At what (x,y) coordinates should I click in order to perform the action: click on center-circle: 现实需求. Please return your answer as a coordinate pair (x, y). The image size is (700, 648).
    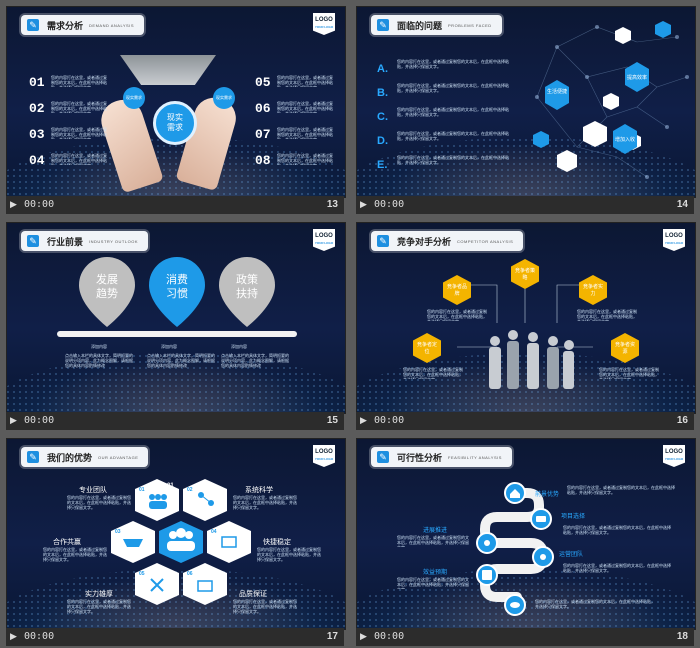
    Looking at the image, I should click on (175, 123).